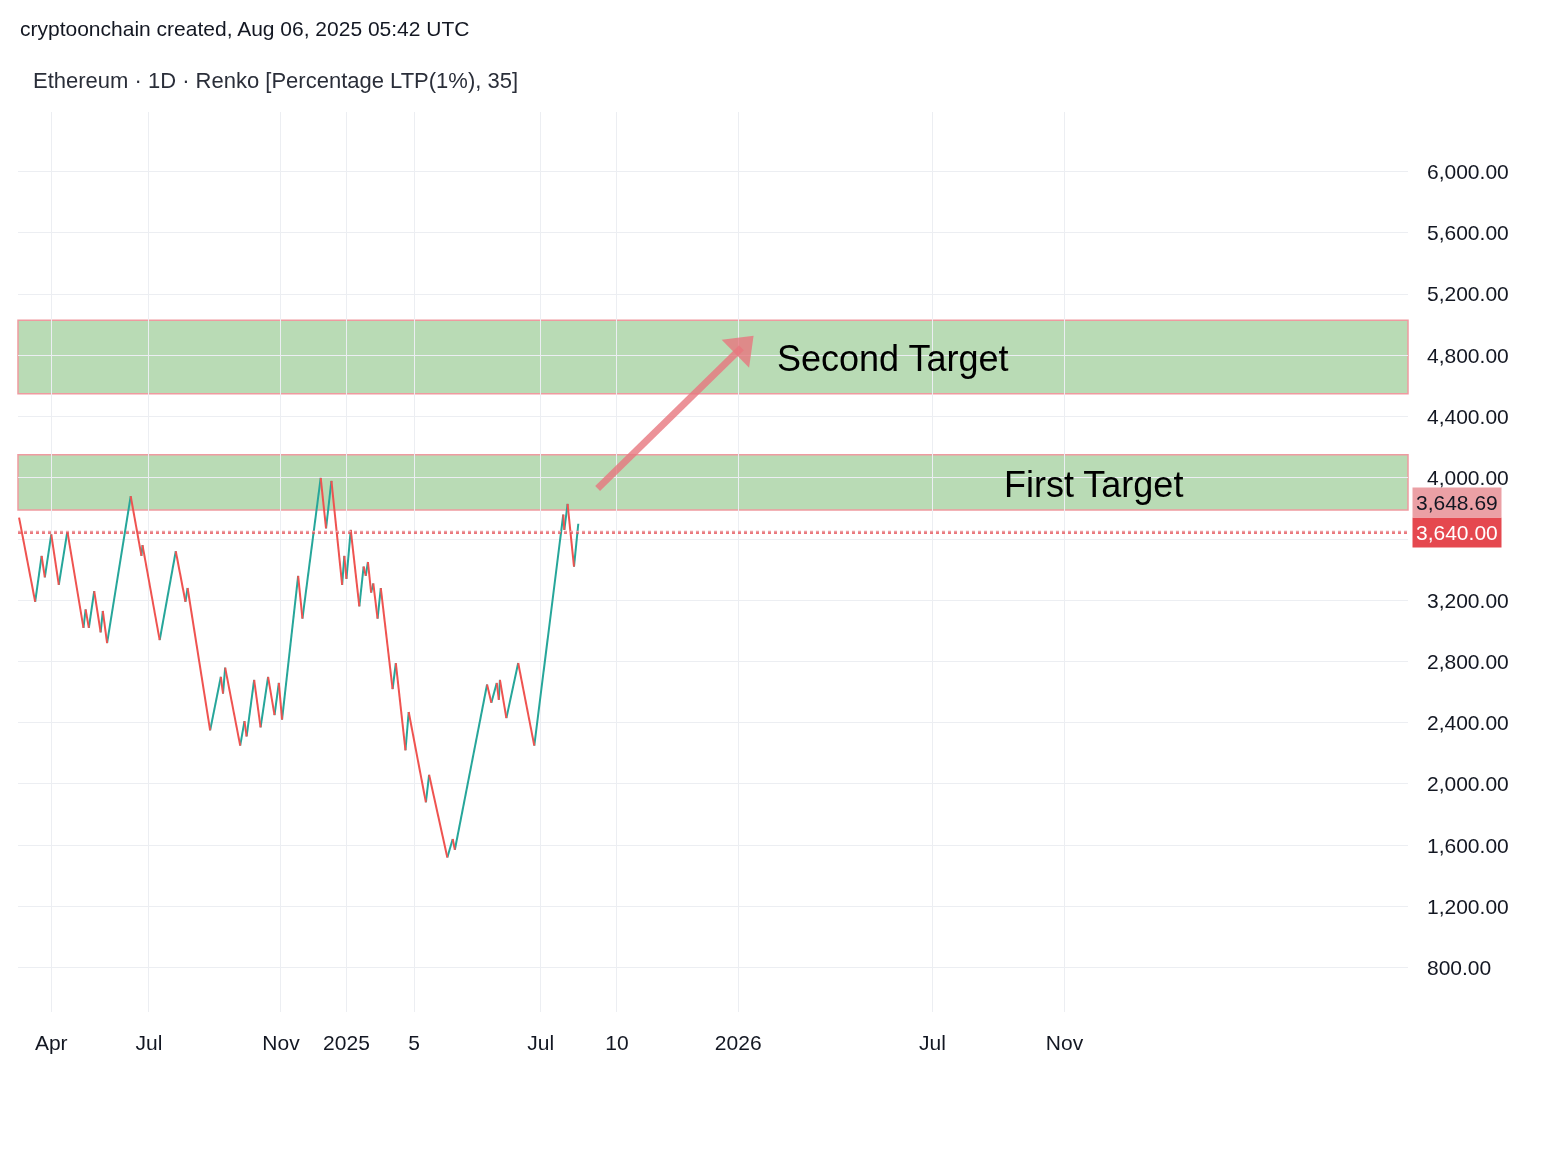  What do you see at coordinates (276, 80) in the screenshot?
I see `chart-title: Ethereum · 1D · Renko [Percentage LTP(1%), 35]` at bounding box center [276, 80].